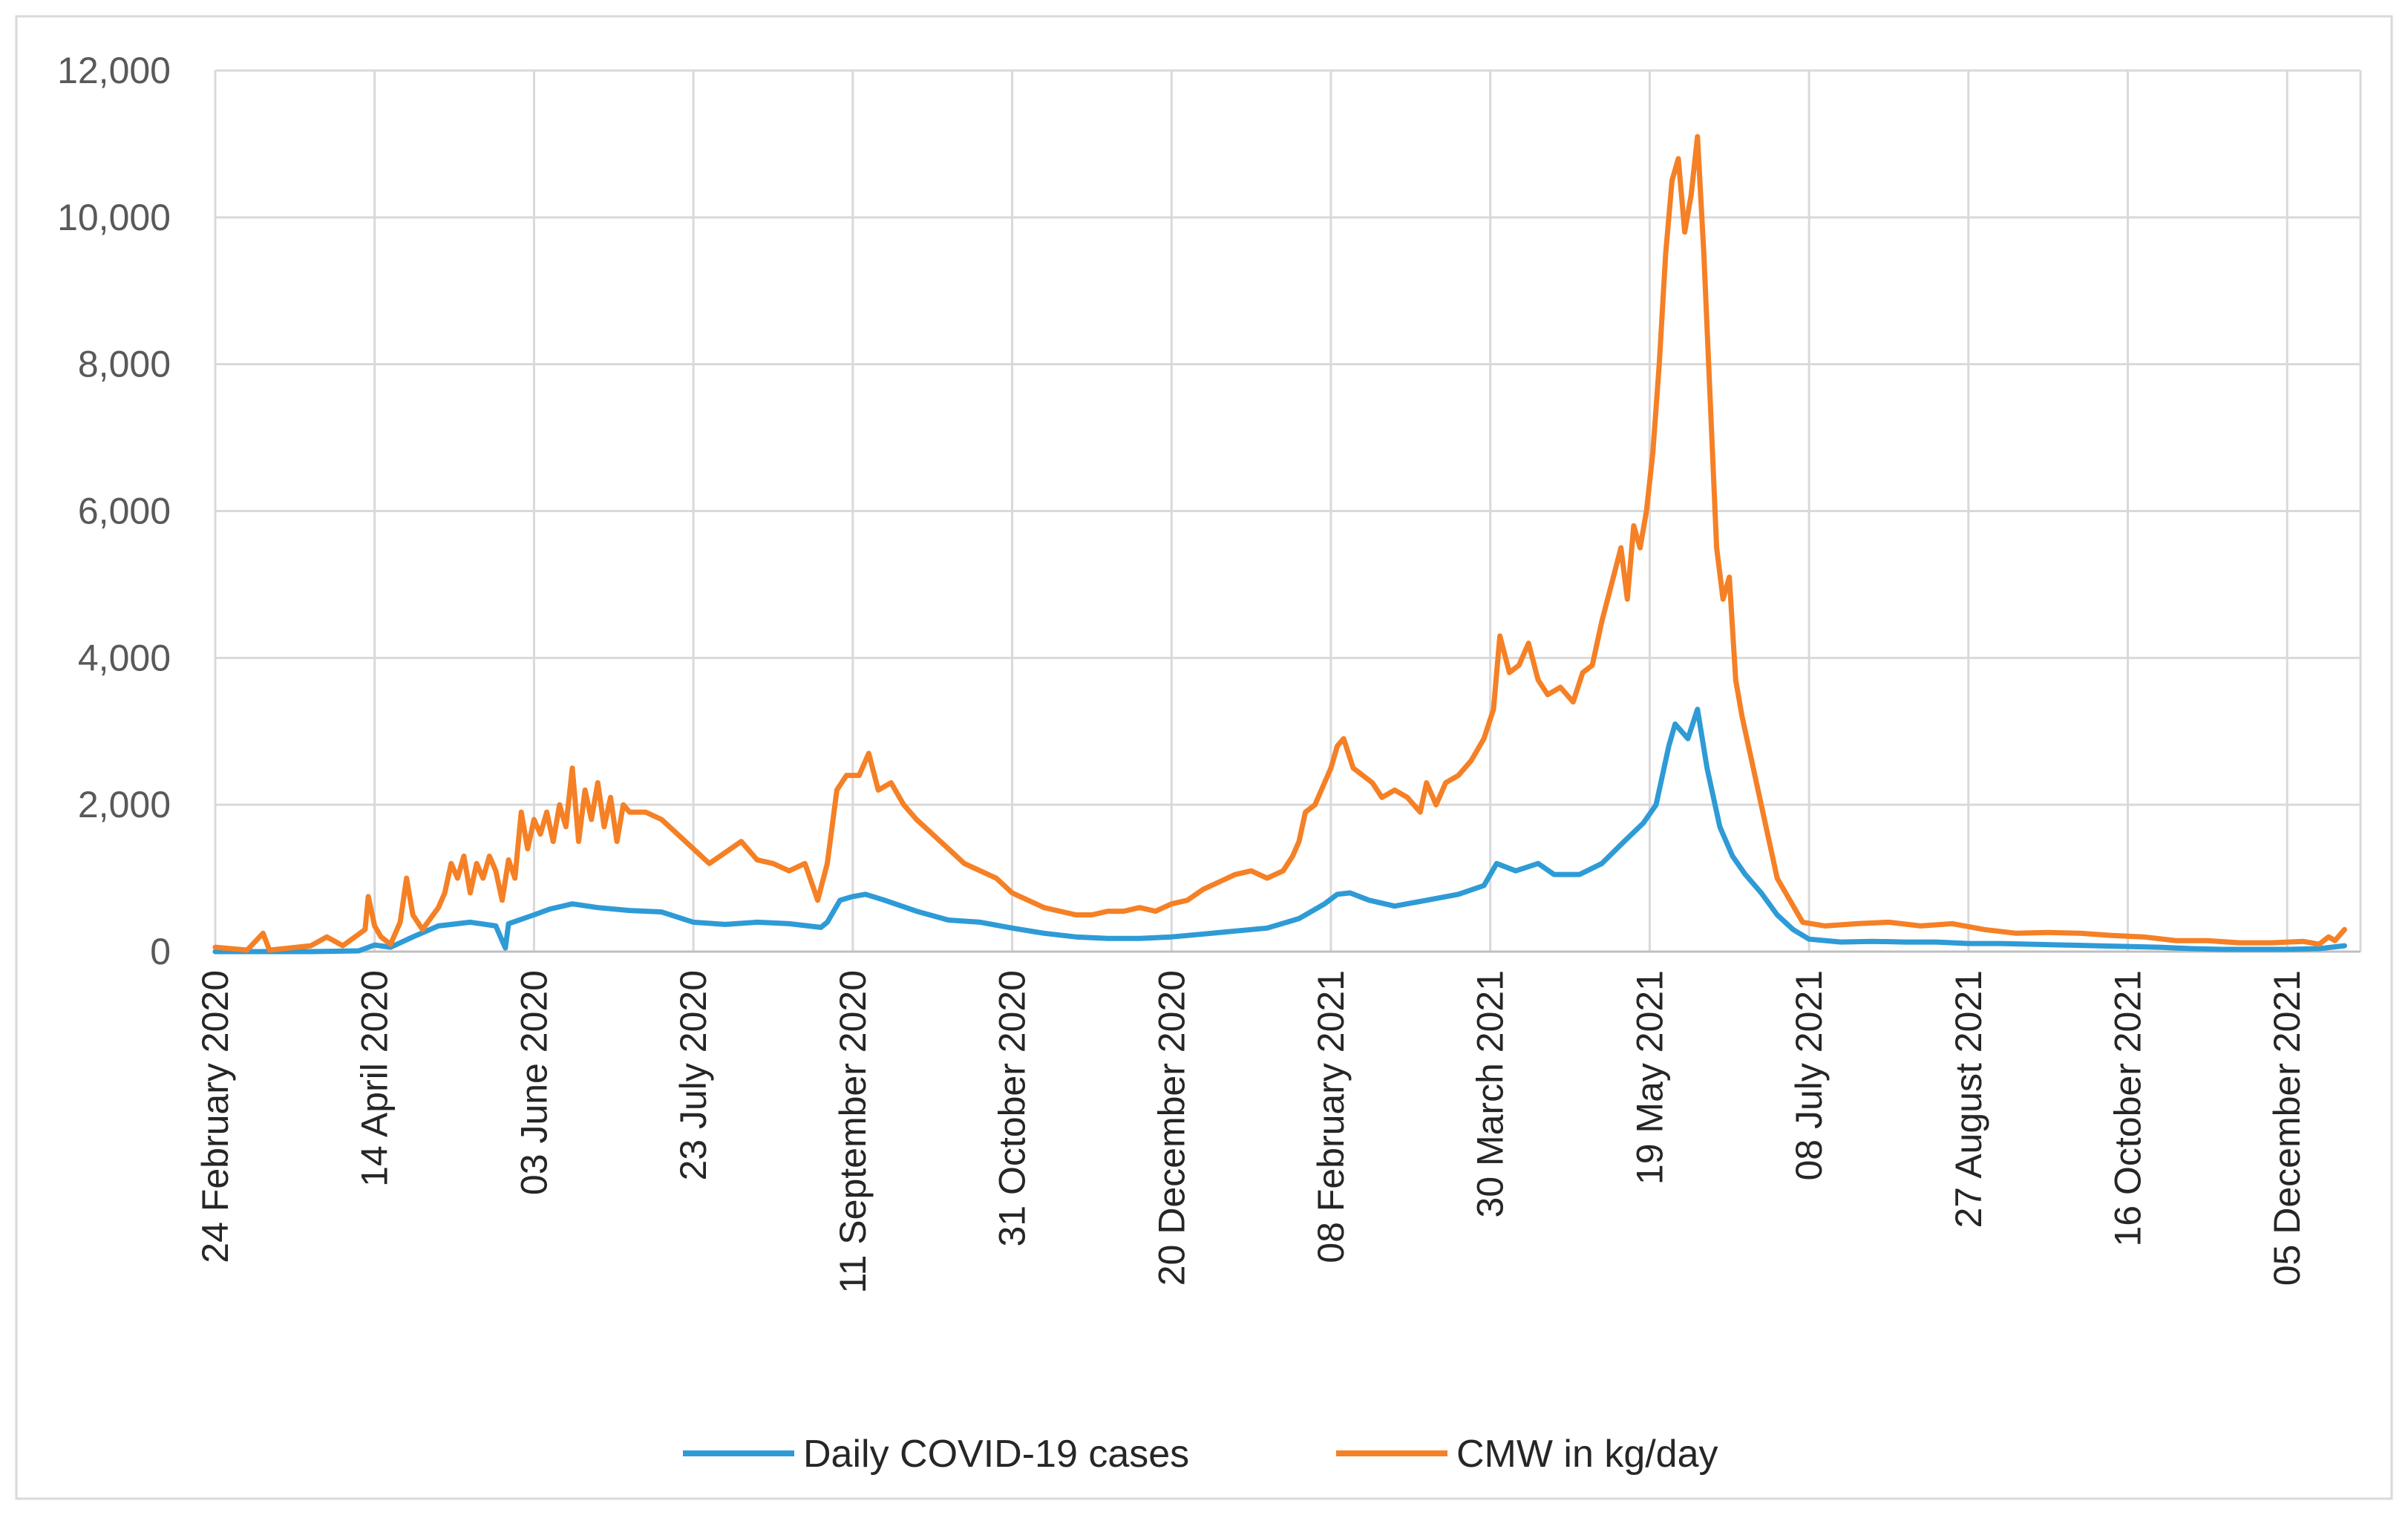 This screenshot has height=1515, width=2408. What do you see at coordinates (125, 512) in the screenshot?
I see `y-tick-label: 6,000` at bounding box center [125, 512].